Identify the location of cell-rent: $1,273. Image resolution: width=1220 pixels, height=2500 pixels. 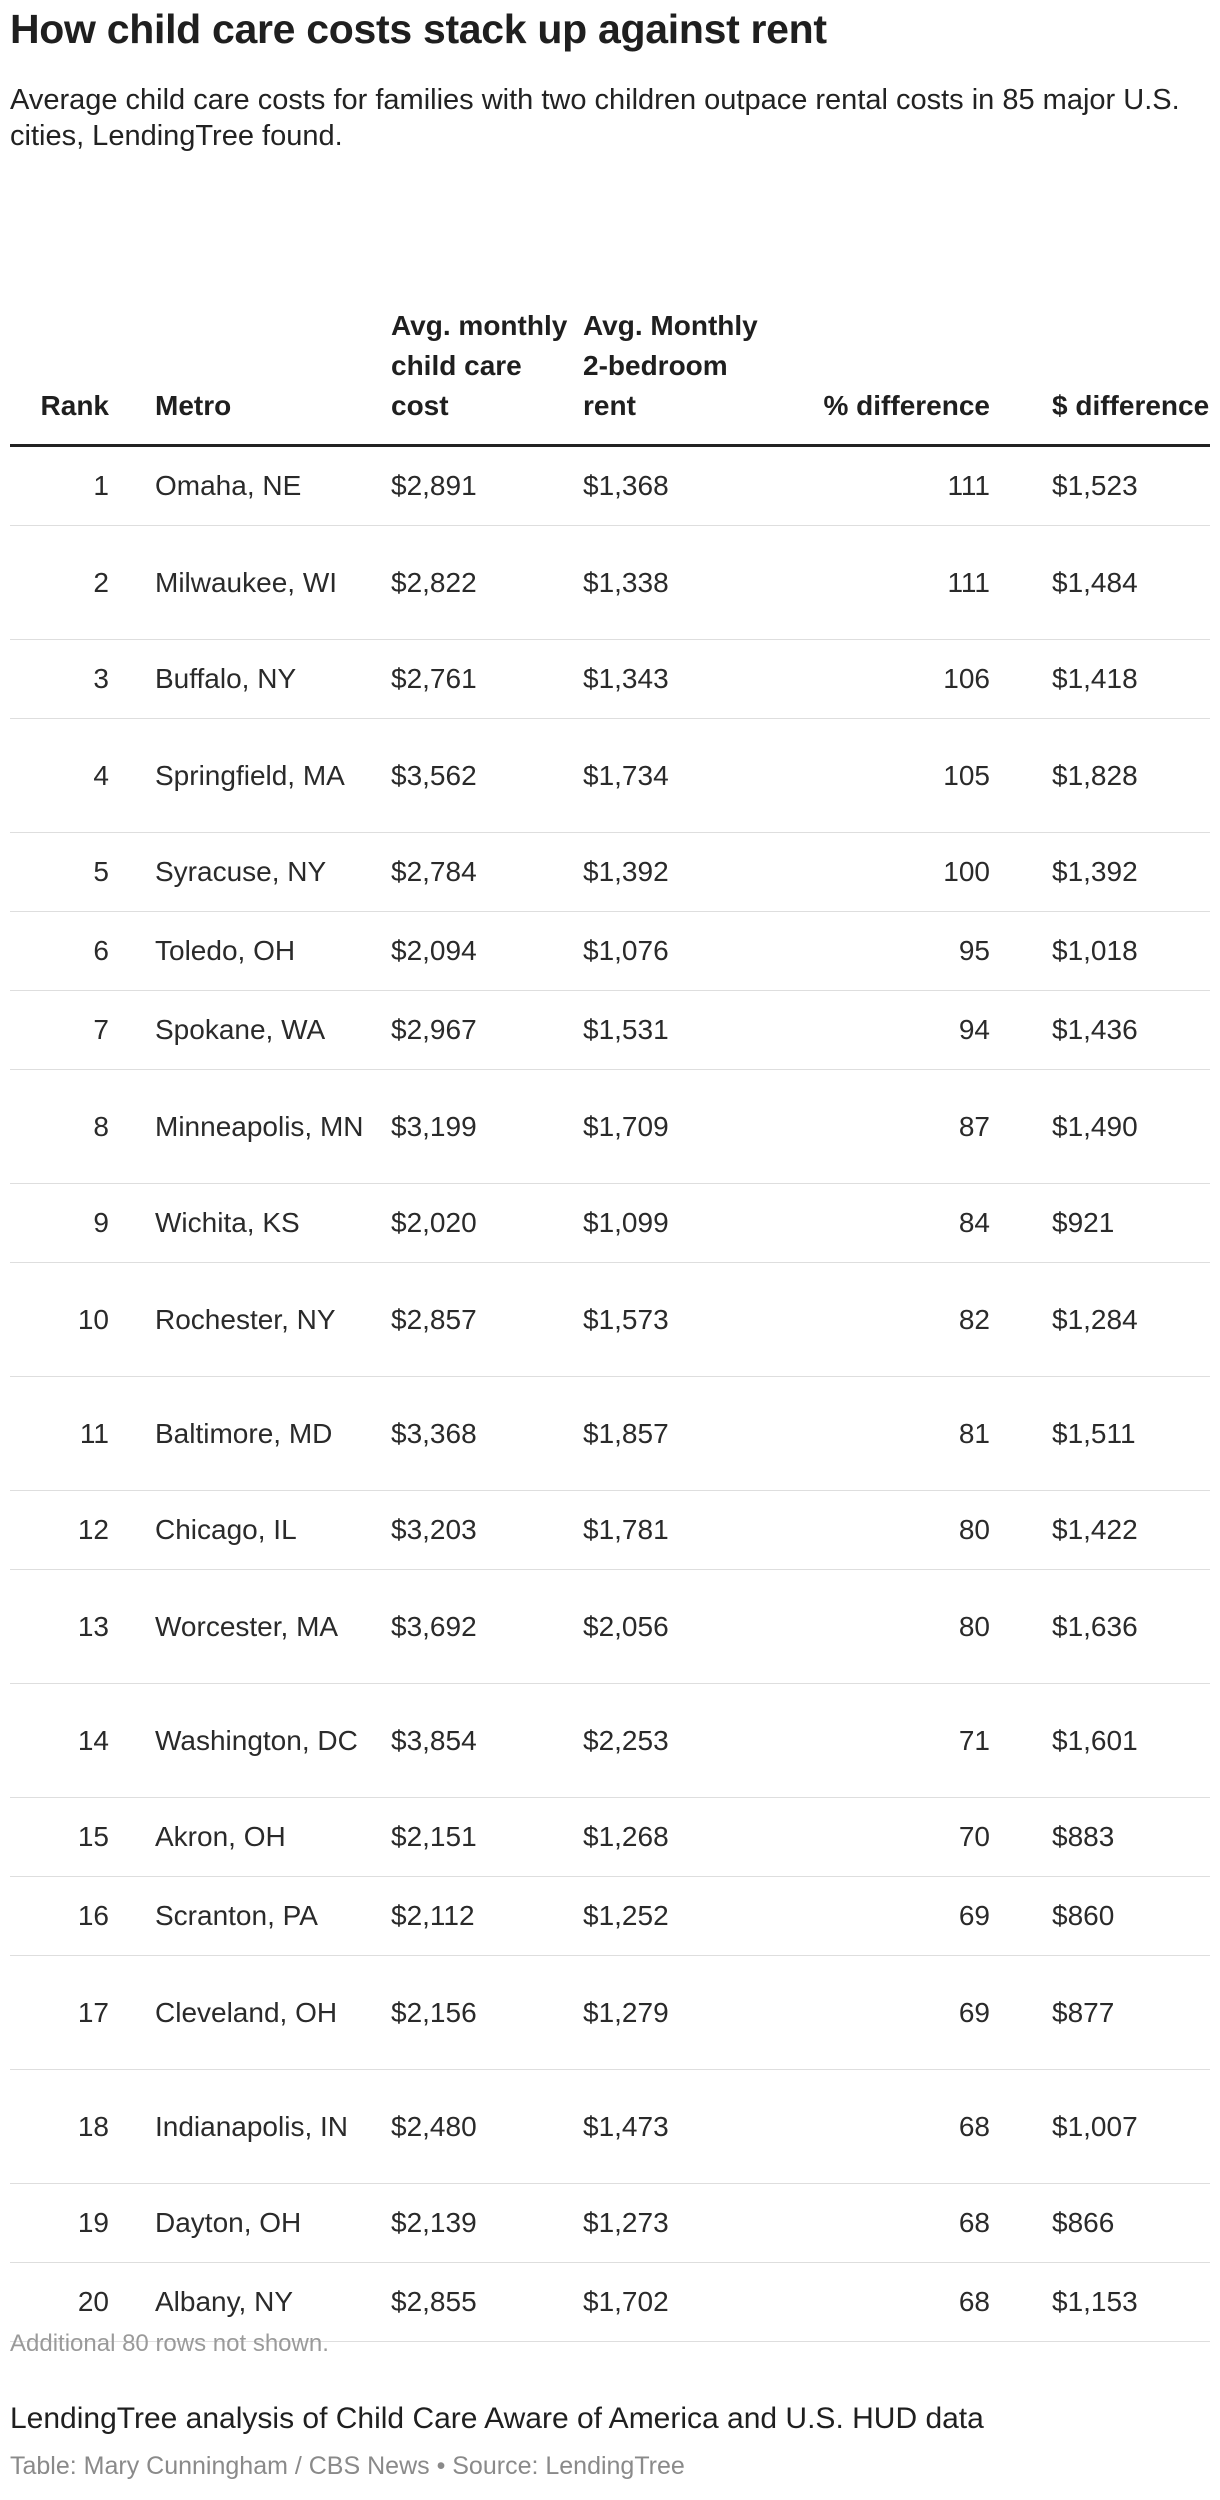
(679, 2223).